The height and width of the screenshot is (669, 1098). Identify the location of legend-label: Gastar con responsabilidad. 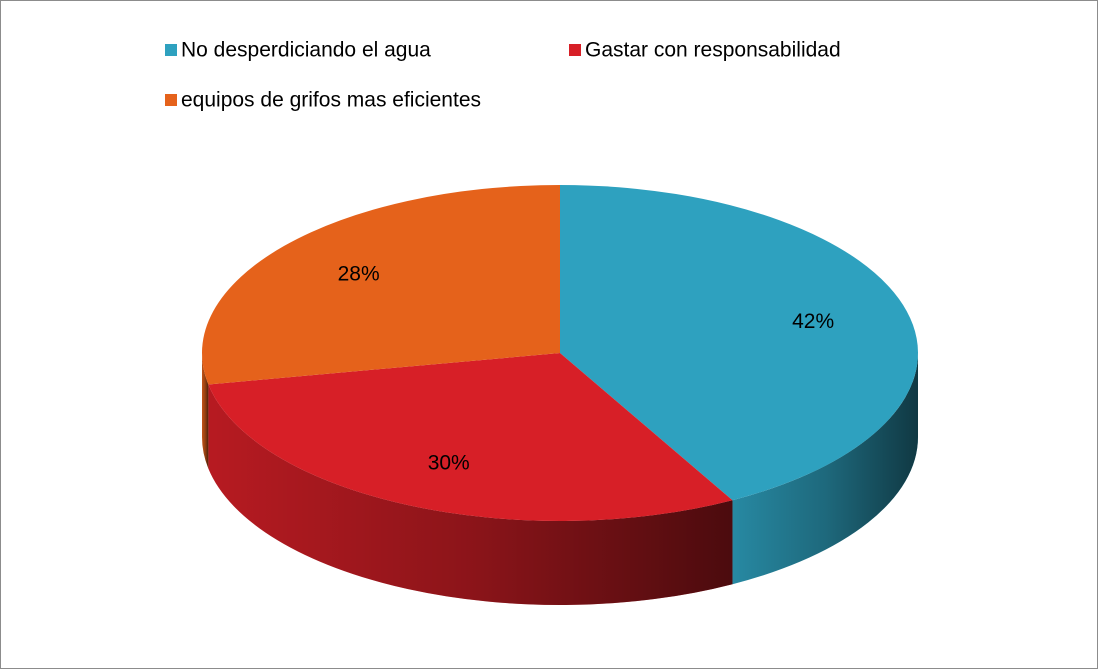
(713, 50).